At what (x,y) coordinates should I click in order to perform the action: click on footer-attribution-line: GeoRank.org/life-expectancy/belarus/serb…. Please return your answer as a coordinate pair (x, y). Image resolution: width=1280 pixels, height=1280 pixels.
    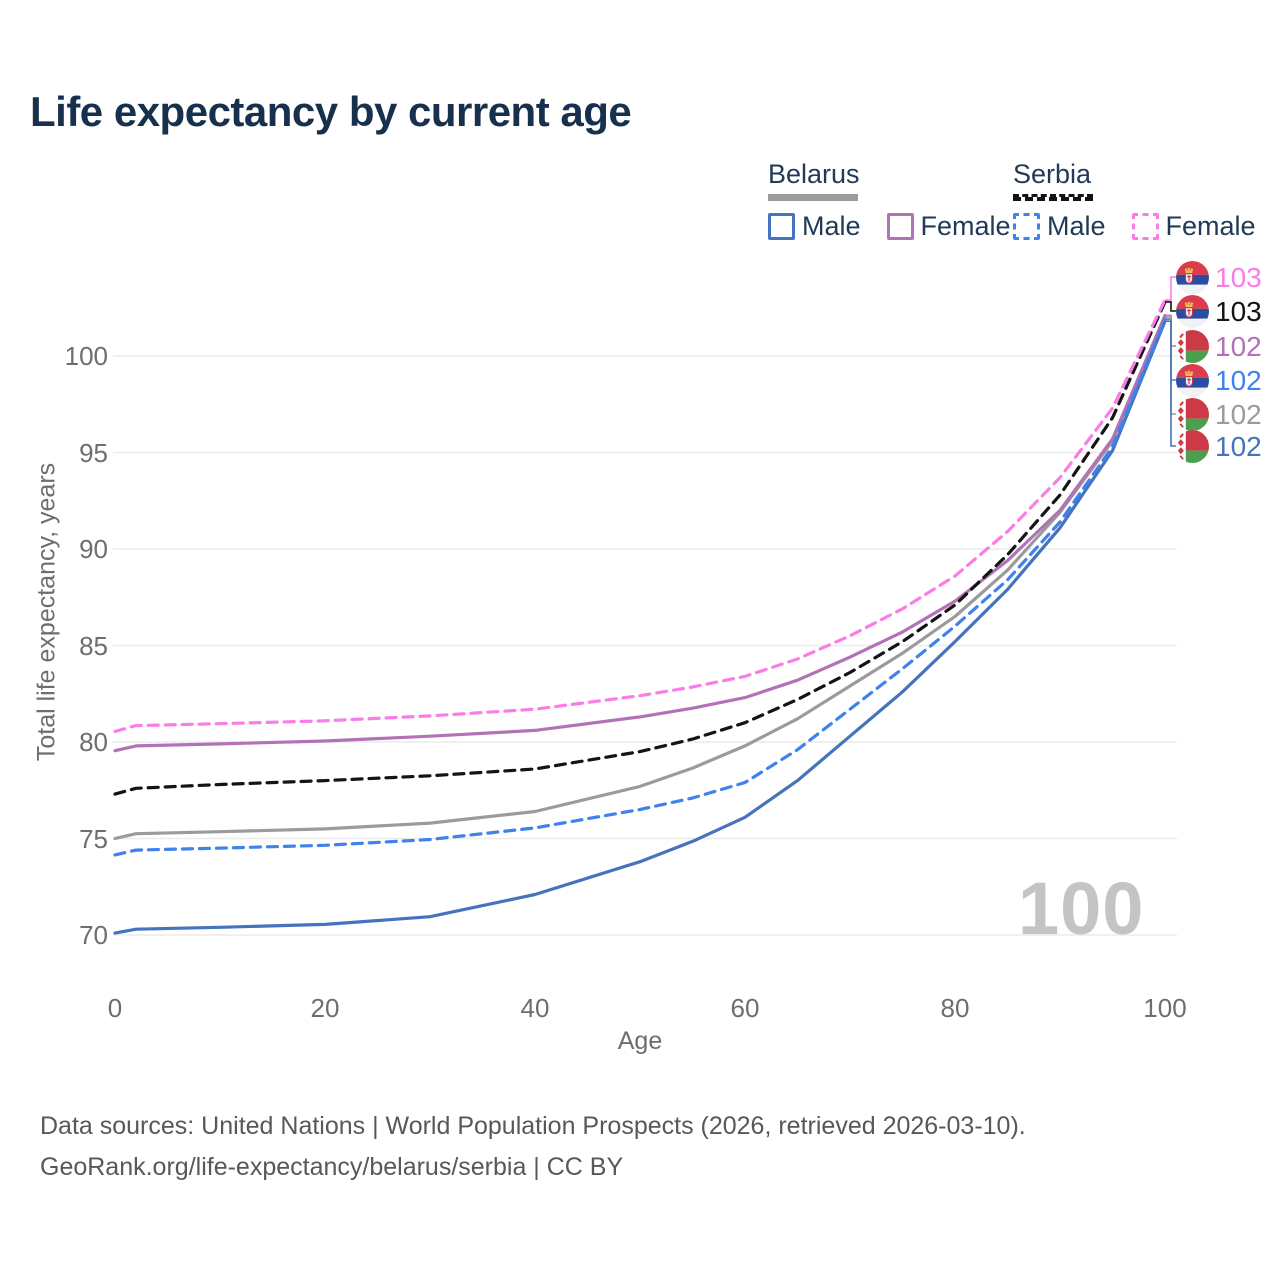
    Looking at the image, I should click on (332, 1166).